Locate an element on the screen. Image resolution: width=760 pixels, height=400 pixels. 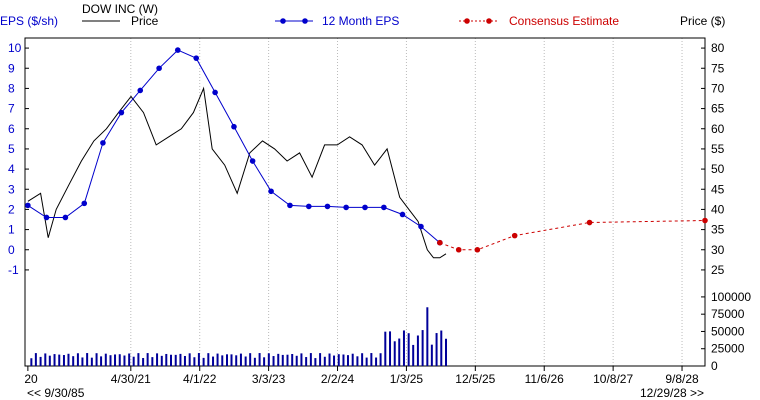
right-tick-label: 45 is located at coordinates (718, 189).